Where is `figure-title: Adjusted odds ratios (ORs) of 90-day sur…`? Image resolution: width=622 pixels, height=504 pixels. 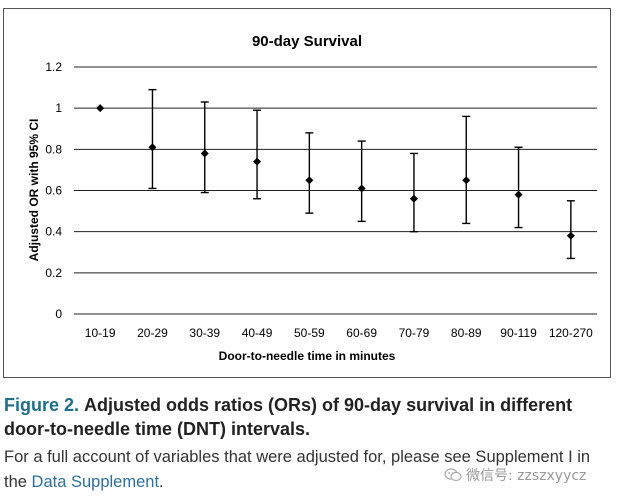 figure-title: Adjusted odds ratios (ORs) of 90-day sur… is located at coordinates (288, 417).